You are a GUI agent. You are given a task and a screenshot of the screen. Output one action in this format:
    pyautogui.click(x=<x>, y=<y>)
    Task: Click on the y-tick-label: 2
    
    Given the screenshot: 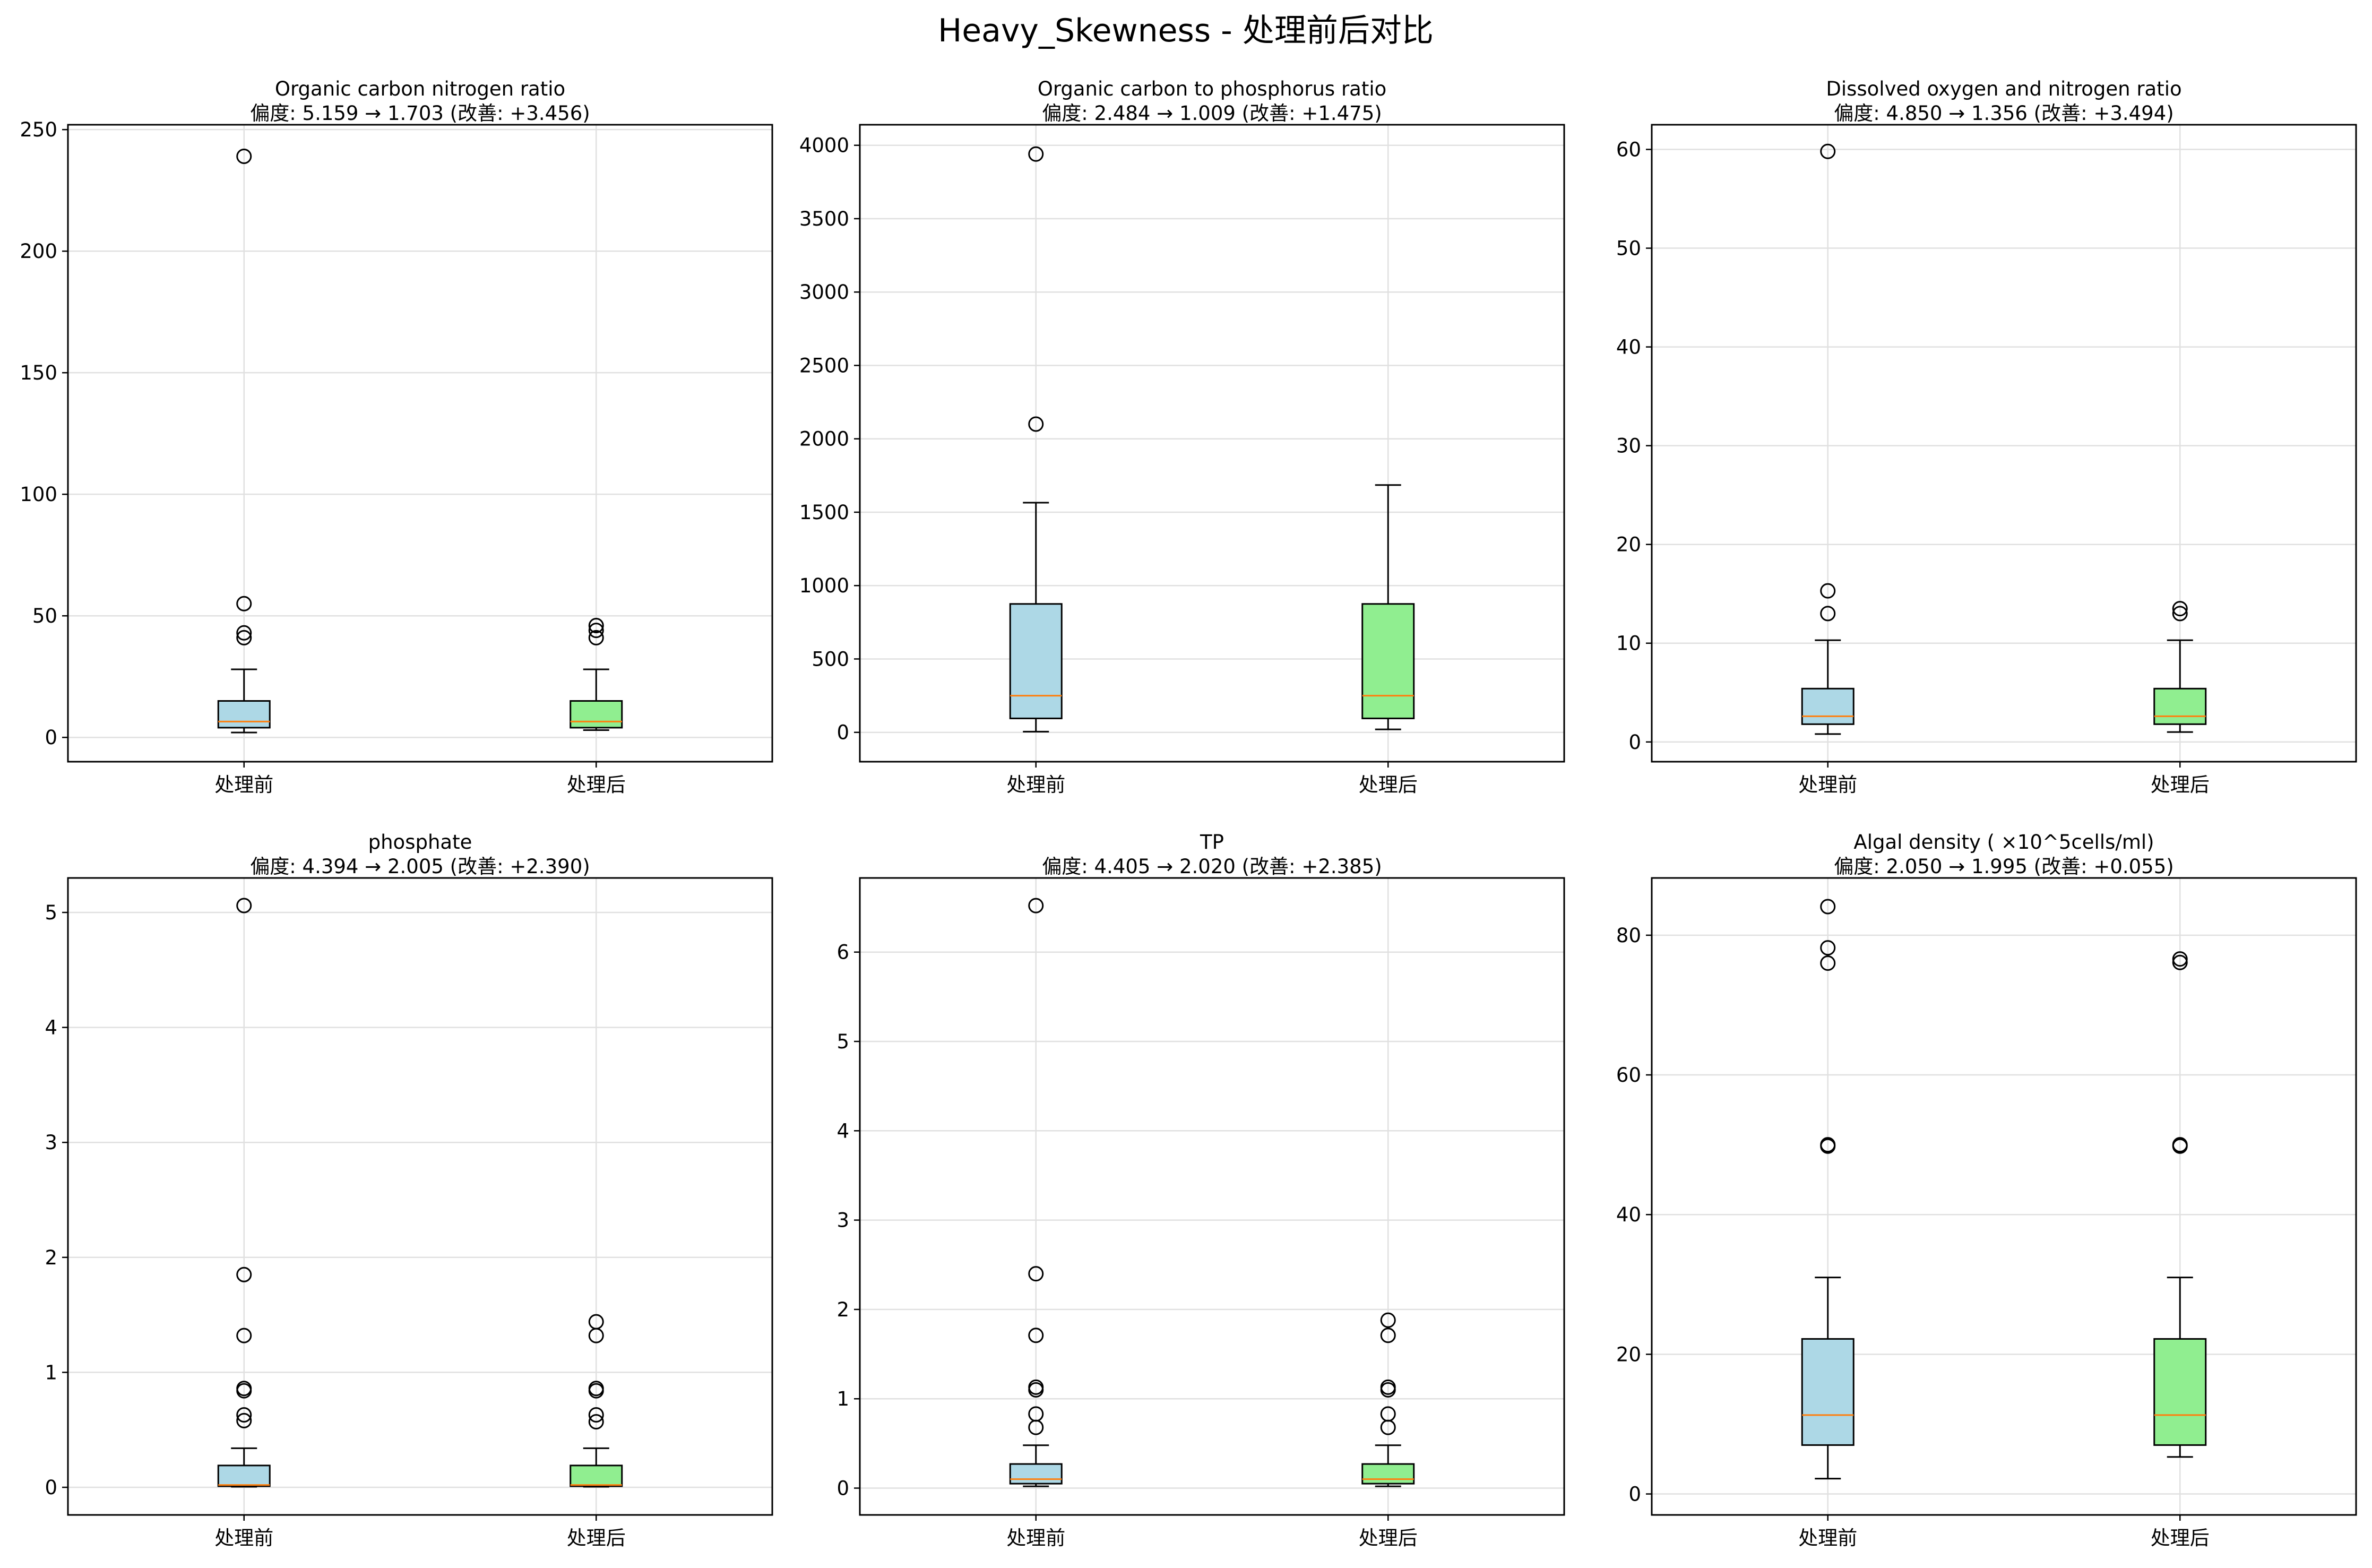 What is the action you would take?
    pyautogui.click(x=51, y=1257)
    